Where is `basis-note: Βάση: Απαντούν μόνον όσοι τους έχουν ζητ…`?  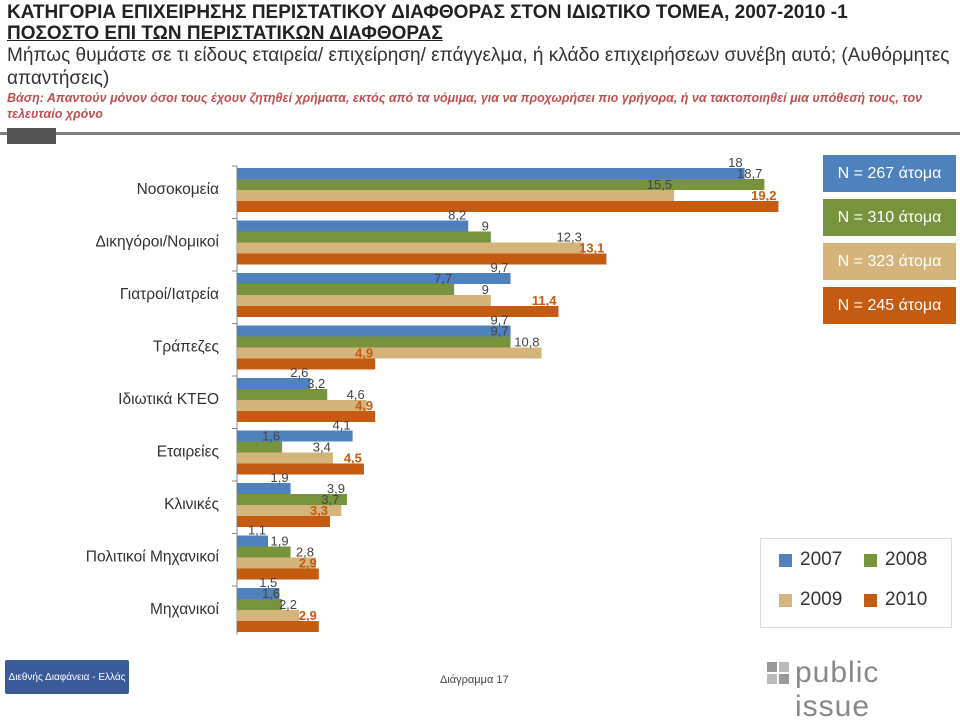 basis-note: Βάση: Απαντούν μόνον όσοι τους έχουν ζητ… is located at coordinates (465, 106).